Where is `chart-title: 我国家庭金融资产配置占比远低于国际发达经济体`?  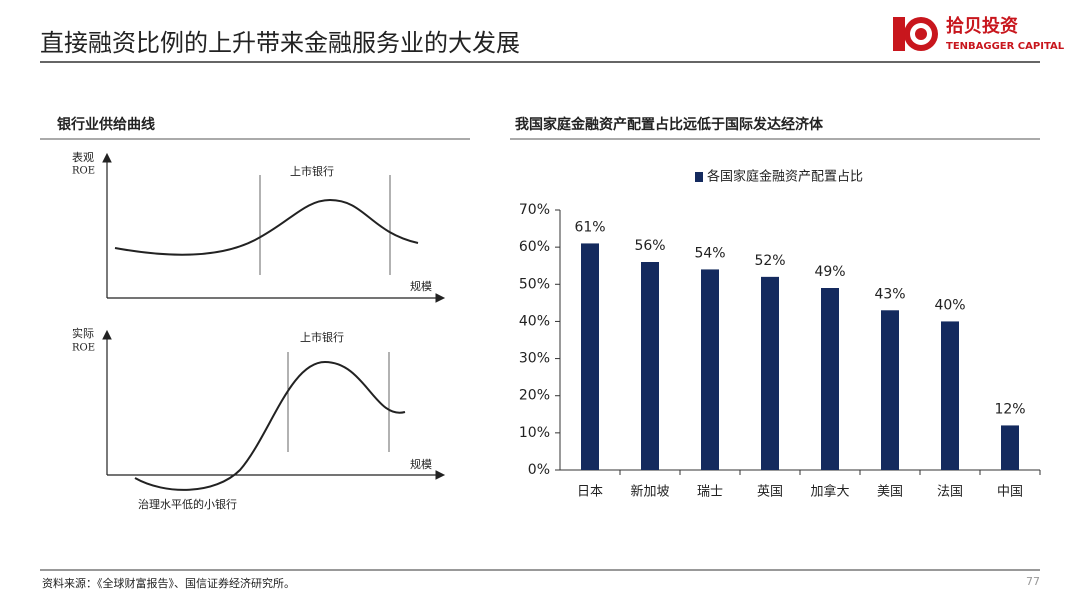
chart-title: 我国家庭金融资产配置占比远低于国际发达经济体 is located at coordinates (669, 124).